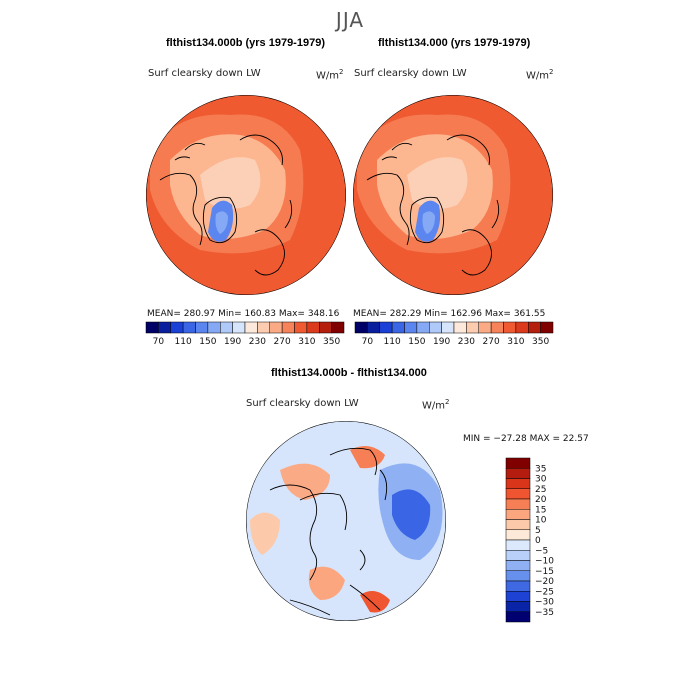  Describe the element at coordinates (243, 314) in the screenshot. I see `panel-left-stats: MEAN= 280.97 Min= 160.83 Max= 348.16` at that location.